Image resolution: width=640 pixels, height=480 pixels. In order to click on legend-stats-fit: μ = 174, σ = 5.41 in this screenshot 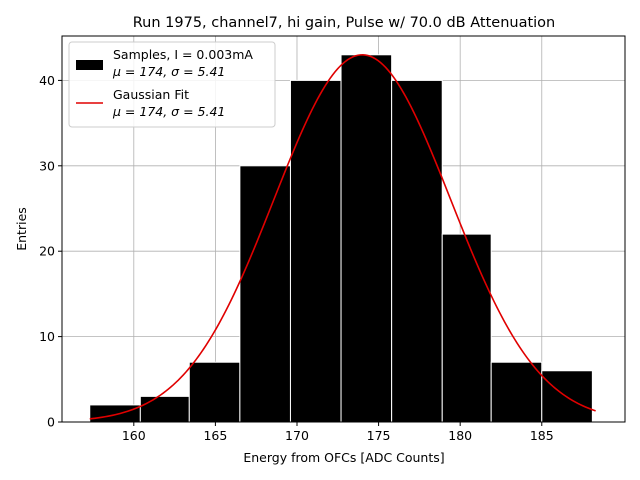, I will do `click(168, 111)`.